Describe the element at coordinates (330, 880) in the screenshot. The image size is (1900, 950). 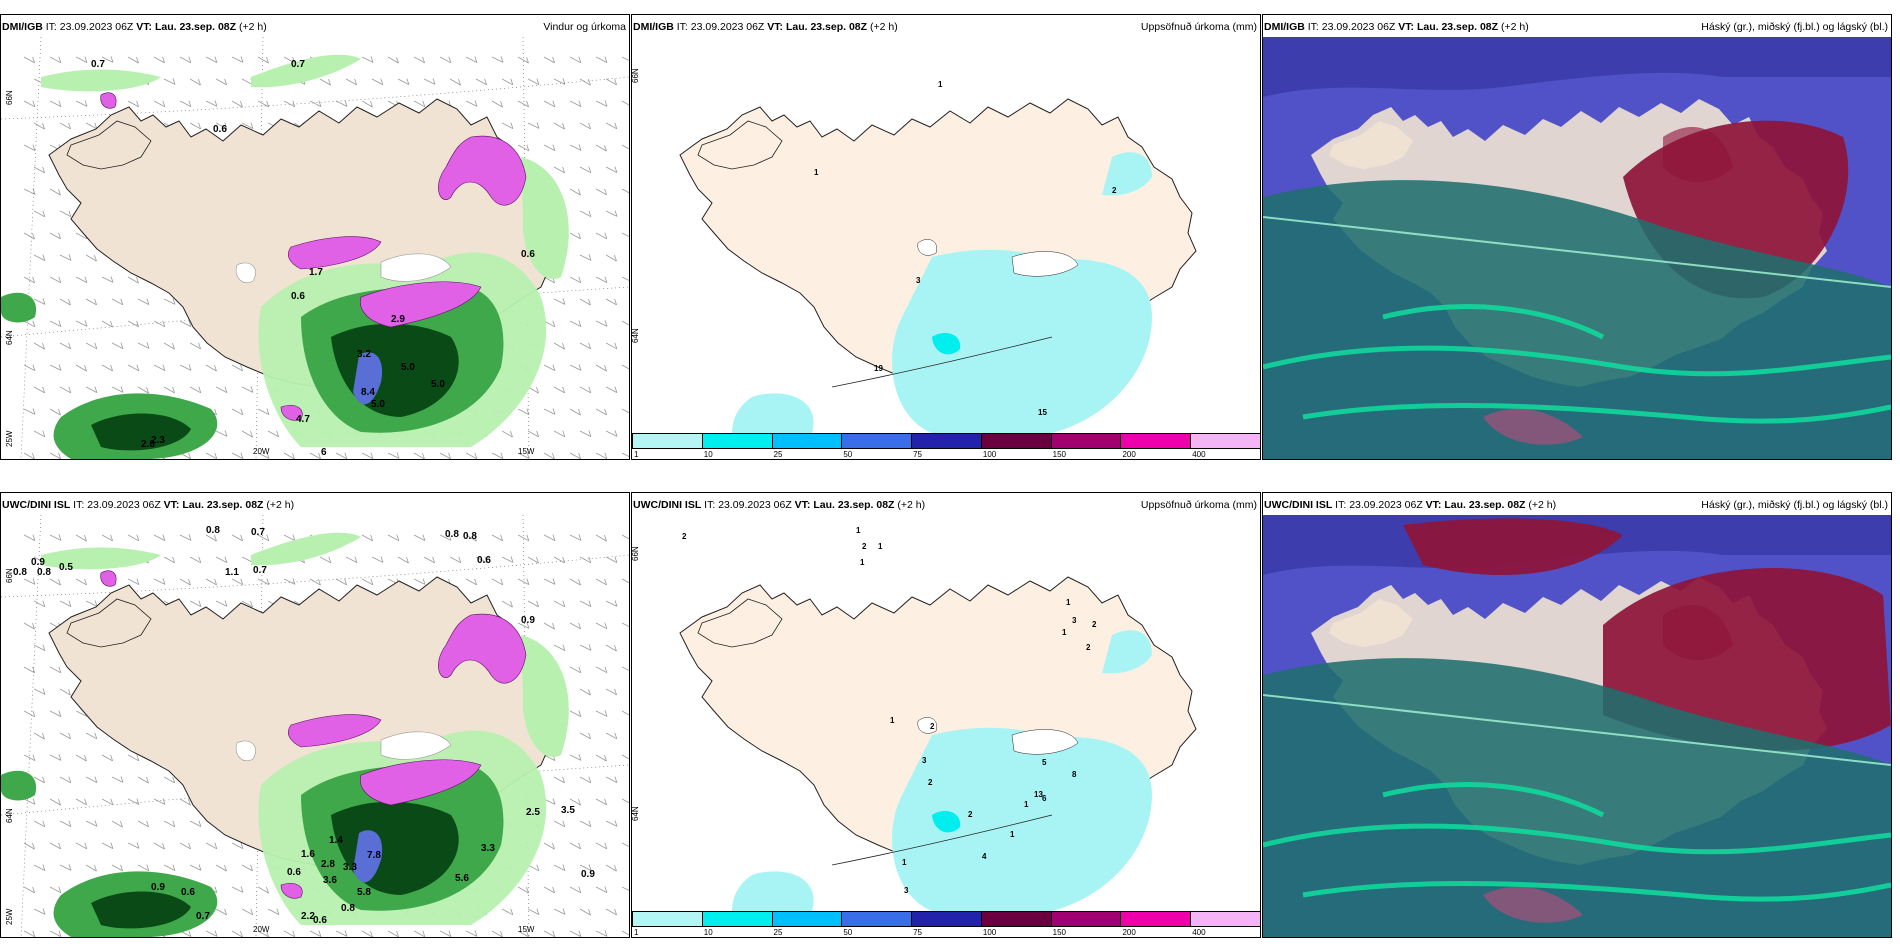
I see `precip-value: 3.6` at that location.